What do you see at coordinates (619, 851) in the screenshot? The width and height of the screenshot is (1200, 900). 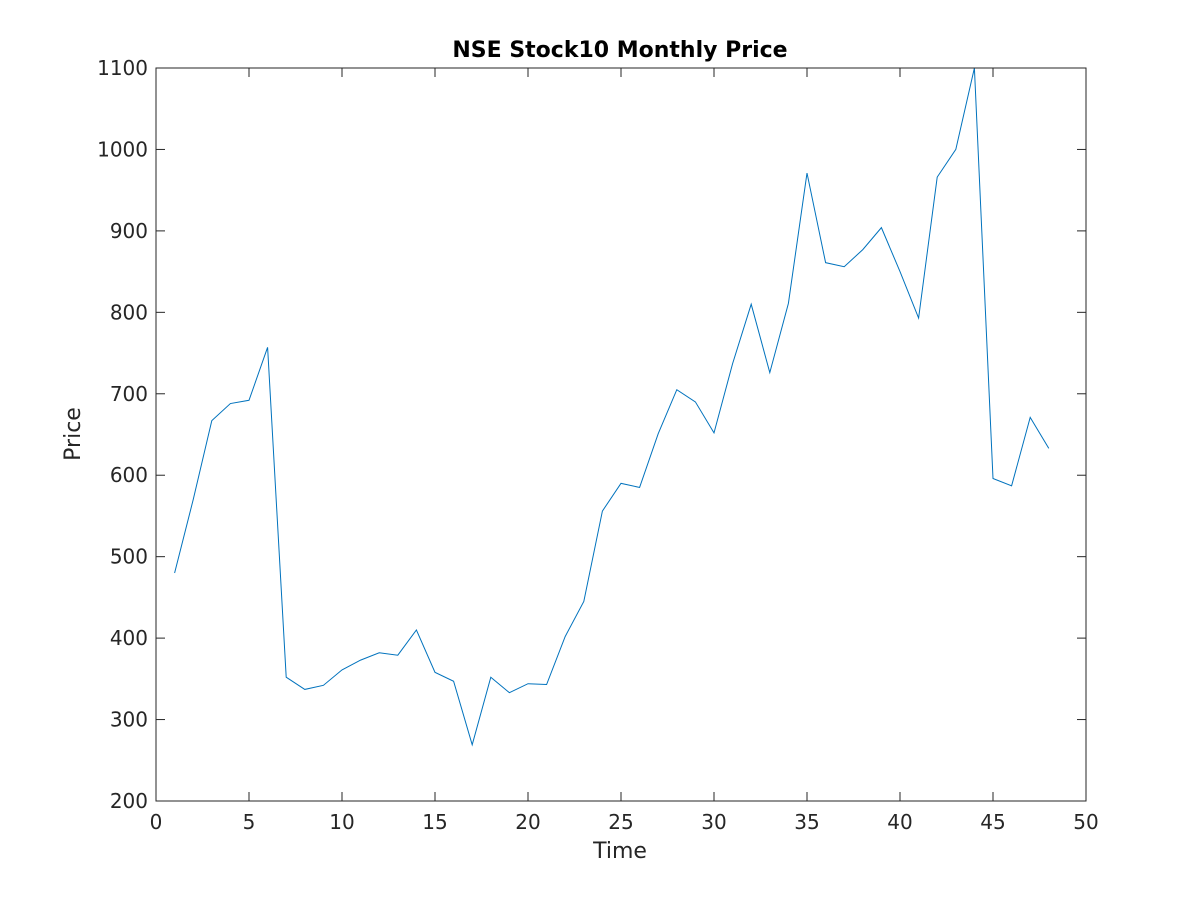 I see `x-axis-label: Time` at bounding box center [619, 851].